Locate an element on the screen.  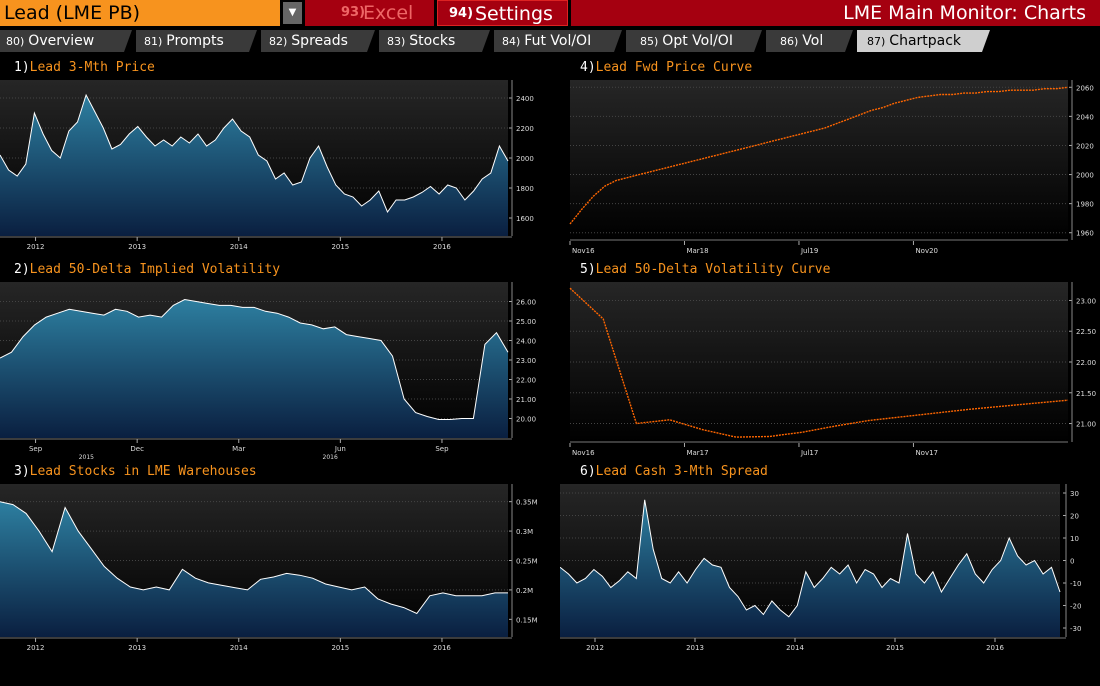
y-tick-label: 0.15M is located at coordinates (527, 620).